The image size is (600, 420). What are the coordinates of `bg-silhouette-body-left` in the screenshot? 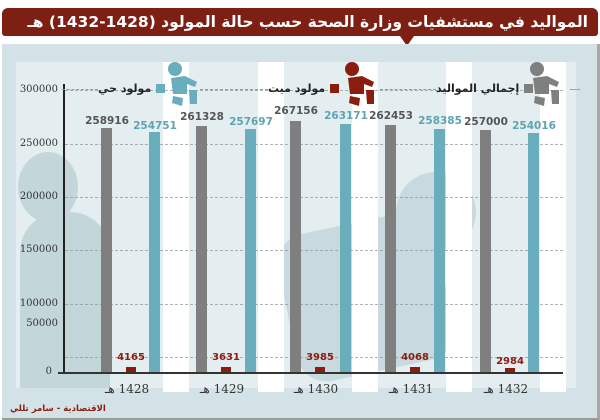 It's located at (65, 300).